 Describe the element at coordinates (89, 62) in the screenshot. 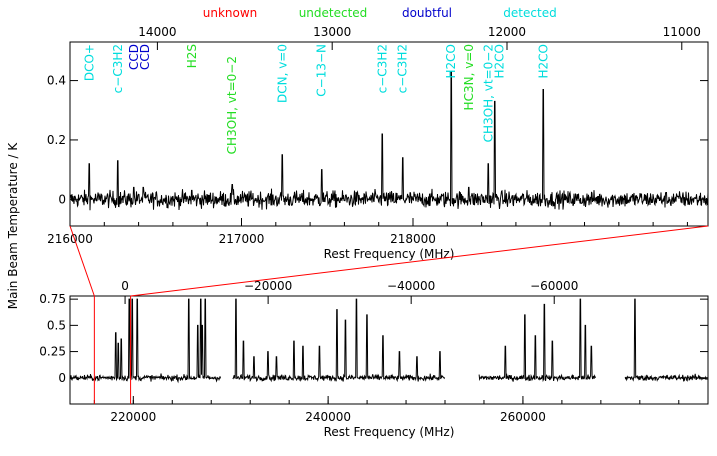

I see `line-label: DCO+` at that location.